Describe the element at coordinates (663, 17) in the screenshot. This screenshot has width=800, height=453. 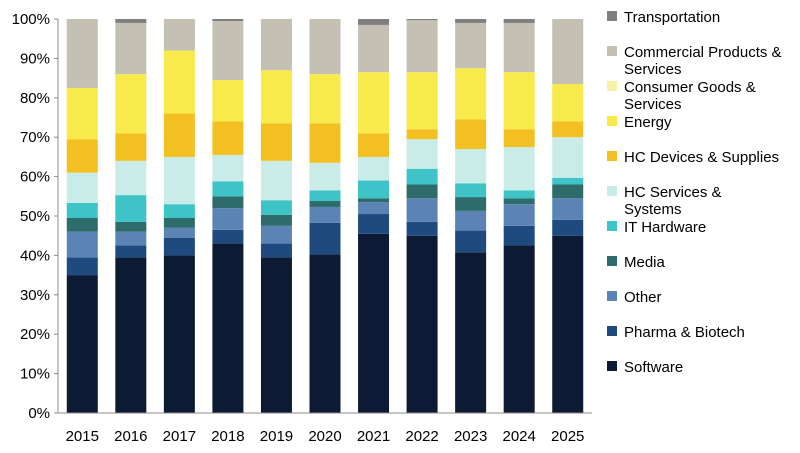
I see `legend-item-transportation: Transportation` at that location.